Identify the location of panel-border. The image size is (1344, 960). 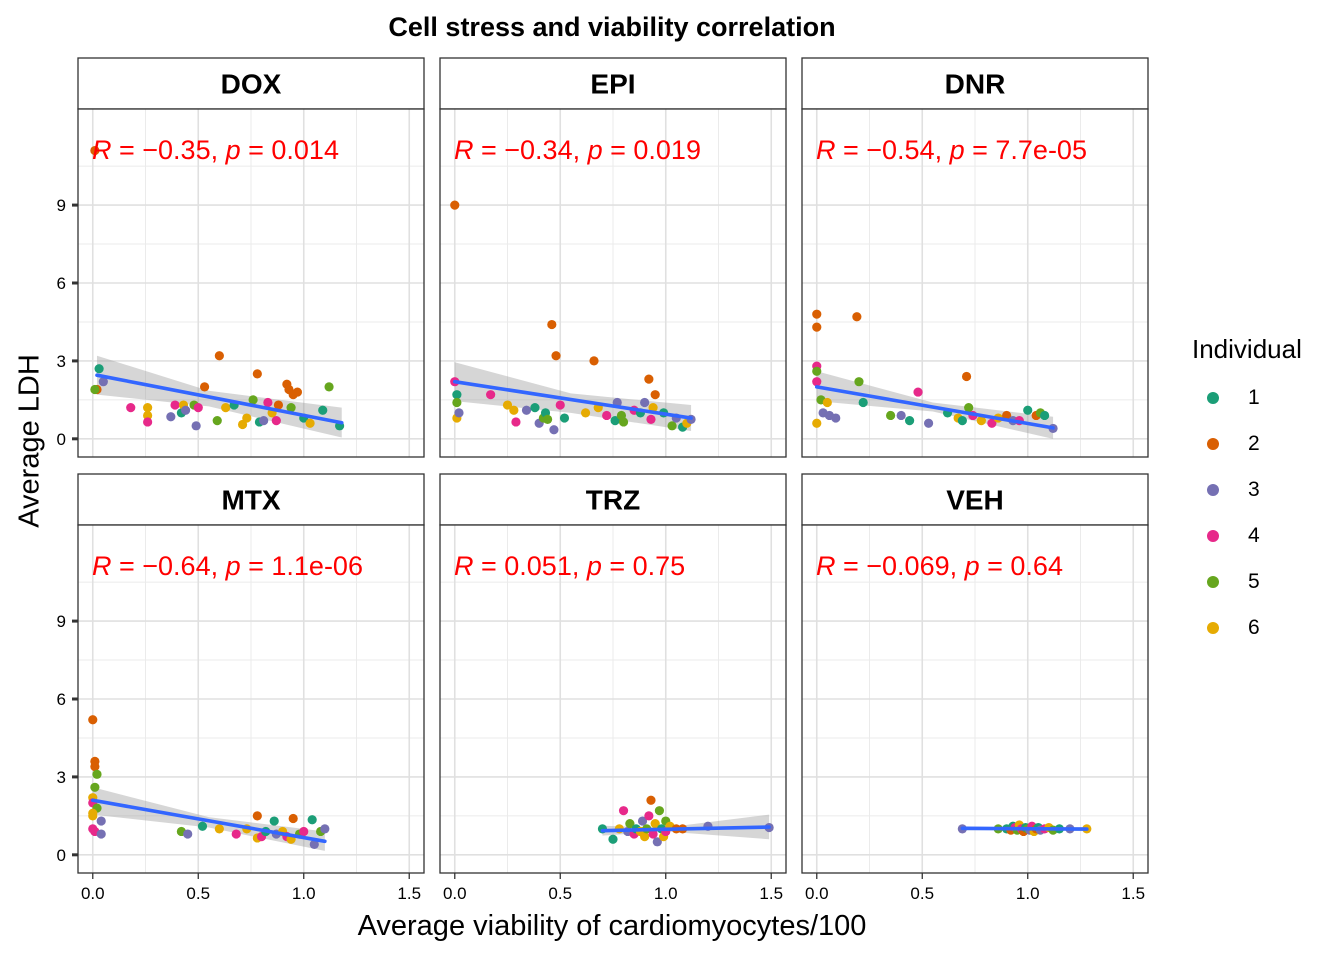
(975, 283).